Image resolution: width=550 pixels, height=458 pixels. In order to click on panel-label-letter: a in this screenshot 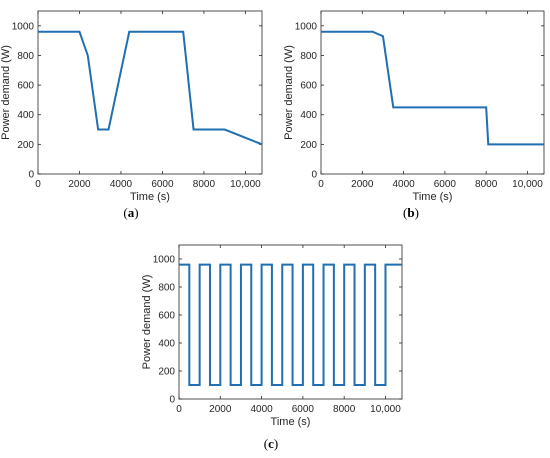, I will do `click(131, 212)`.